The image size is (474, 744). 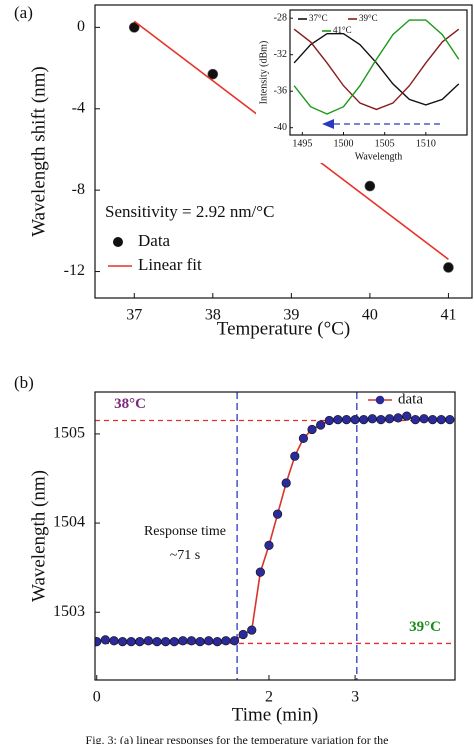 What do you see at coordinates (448, 315) in the screenshot?
I see `x-tick-label: 41` at bounding box center [448, 315].